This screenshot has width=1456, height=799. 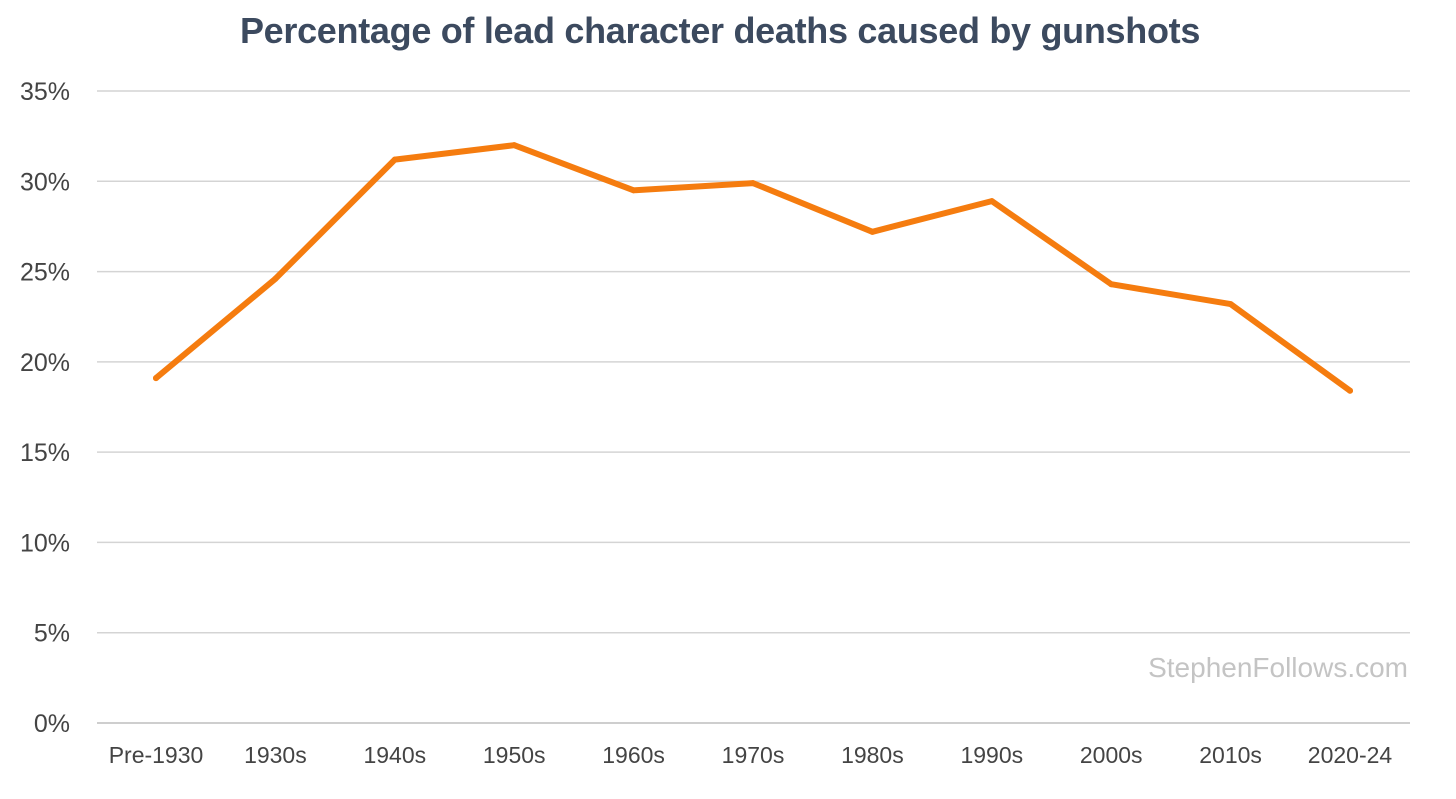 I want to click on x-tick-label: 2020-24, so click(x=1350, y=755).